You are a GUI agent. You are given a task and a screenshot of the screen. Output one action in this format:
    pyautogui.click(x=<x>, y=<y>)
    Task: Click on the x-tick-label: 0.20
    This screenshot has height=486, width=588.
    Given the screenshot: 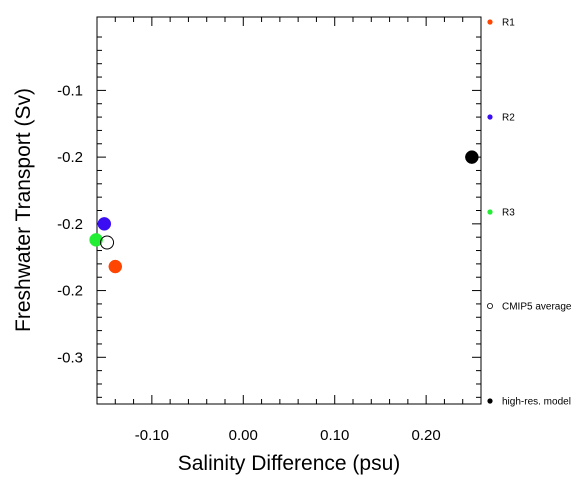 What is the action you would take?
    pyautogui.click(x=426, y=435)
    